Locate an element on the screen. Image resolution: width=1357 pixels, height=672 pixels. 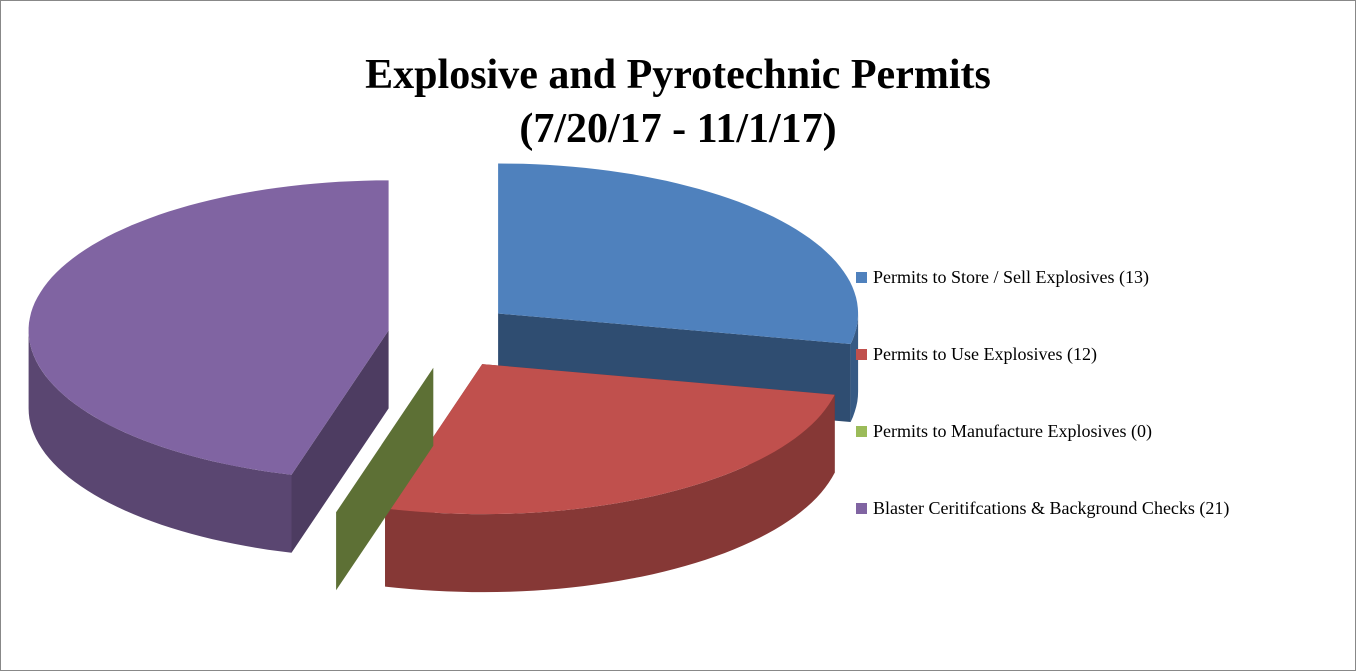
legend-label: Permits to Manufacture Explosives (0) is located at coordinates (1012, 431).